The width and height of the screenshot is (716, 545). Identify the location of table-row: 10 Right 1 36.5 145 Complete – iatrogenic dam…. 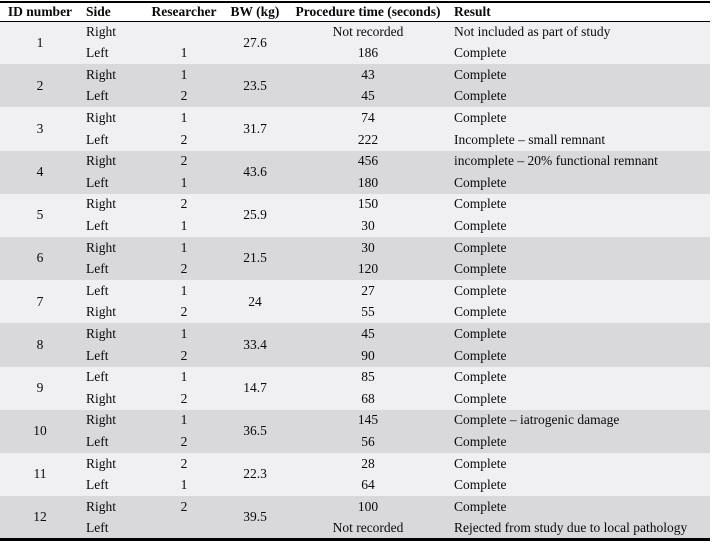
(355, 431).